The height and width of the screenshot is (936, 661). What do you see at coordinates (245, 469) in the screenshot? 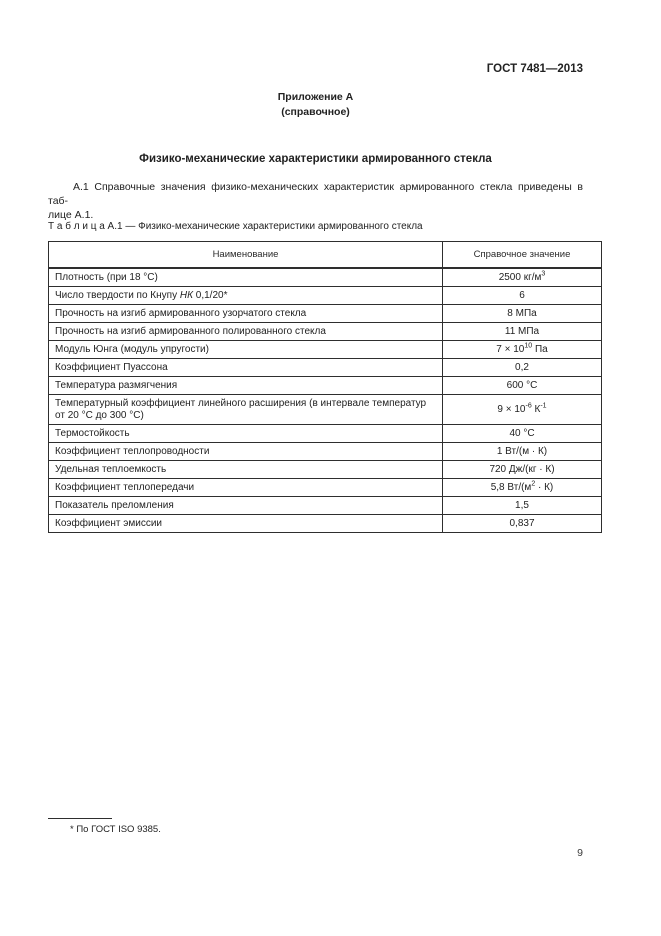
I see `row-name-cell: Удельная теплоемкость` at bounding box center [245, 469].